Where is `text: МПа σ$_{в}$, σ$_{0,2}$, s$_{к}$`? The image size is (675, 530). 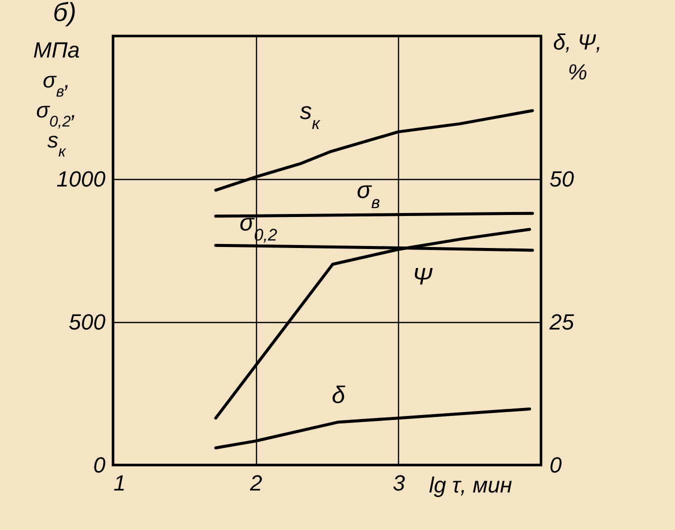 text: МПа σ$_{в}$, σ$_{0,2}$, s$_{к}$ is located at coordinates (56, 99).